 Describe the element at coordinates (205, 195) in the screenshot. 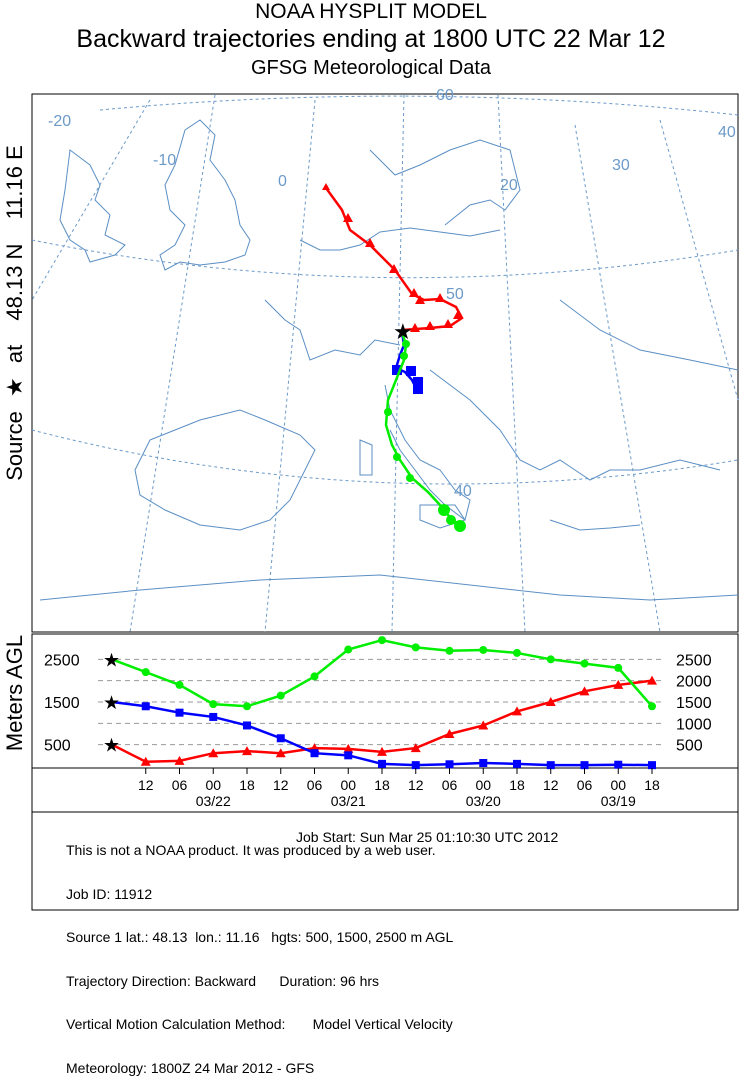

I see `britain-coast` at that location.